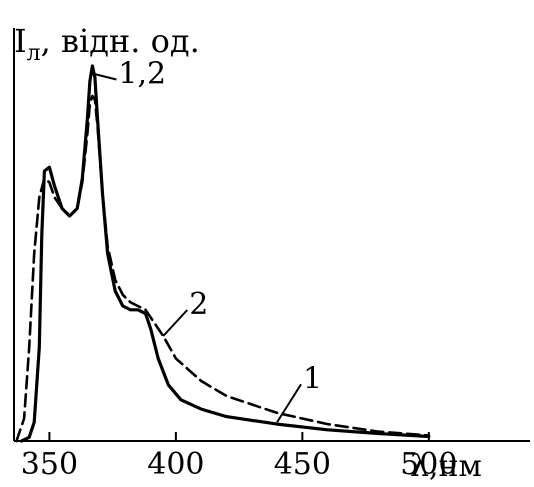 This screenshot has width=534, height=487. What do you see at coordinates (428, 464) in the screenshot?
I see `x-tick-label-500: 500` at bounding box center [428, 464].